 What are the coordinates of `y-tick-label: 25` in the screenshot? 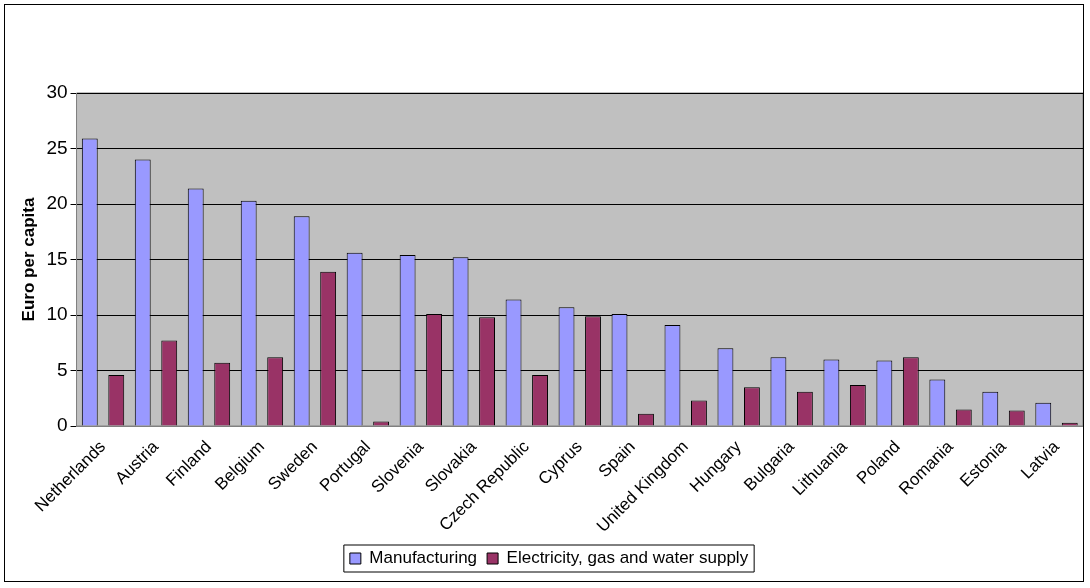 It's located at (57, 147).